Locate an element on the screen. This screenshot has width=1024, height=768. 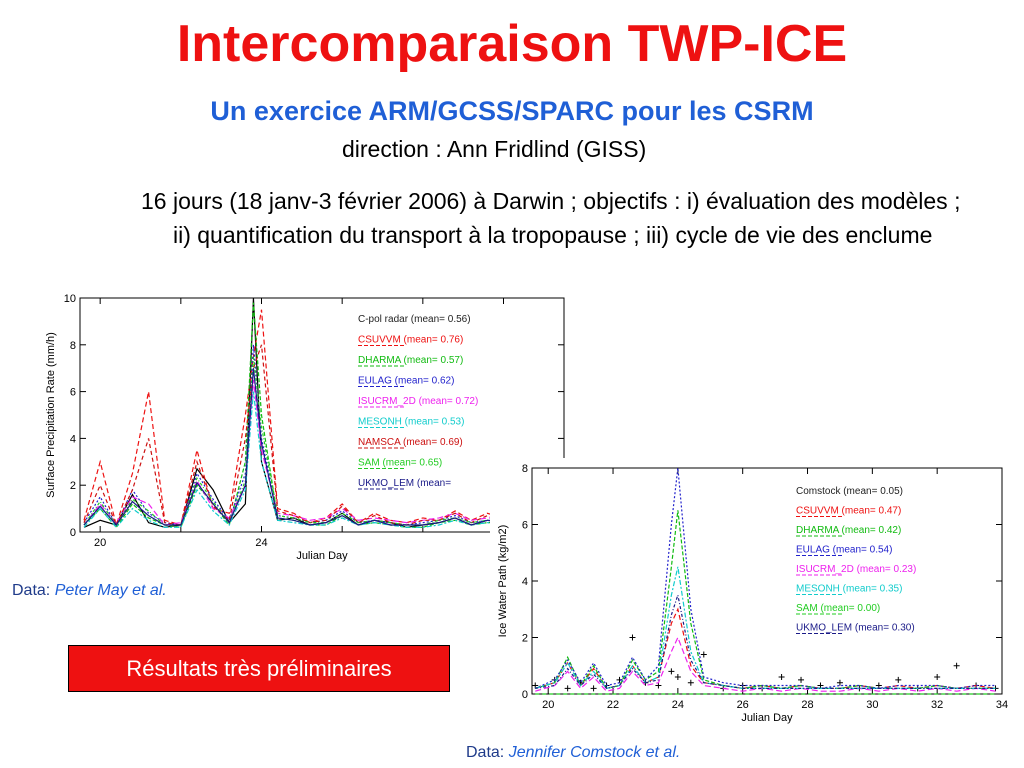
legend-entry: ISUCRM_2D (mean= 0.72) is located at coordinates (418, 401).